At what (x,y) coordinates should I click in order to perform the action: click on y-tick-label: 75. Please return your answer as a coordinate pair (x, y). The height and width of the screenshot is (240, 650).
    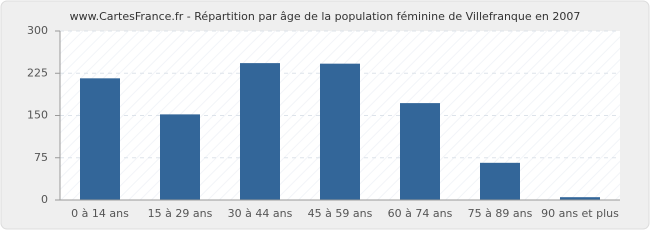
    Looking at the image, I should click on (41, 157).